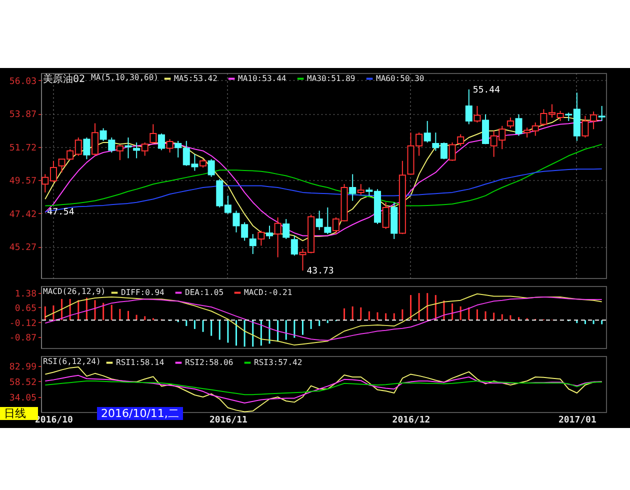  I want to click on y-tick-label: 56.03, so click(22, 81).